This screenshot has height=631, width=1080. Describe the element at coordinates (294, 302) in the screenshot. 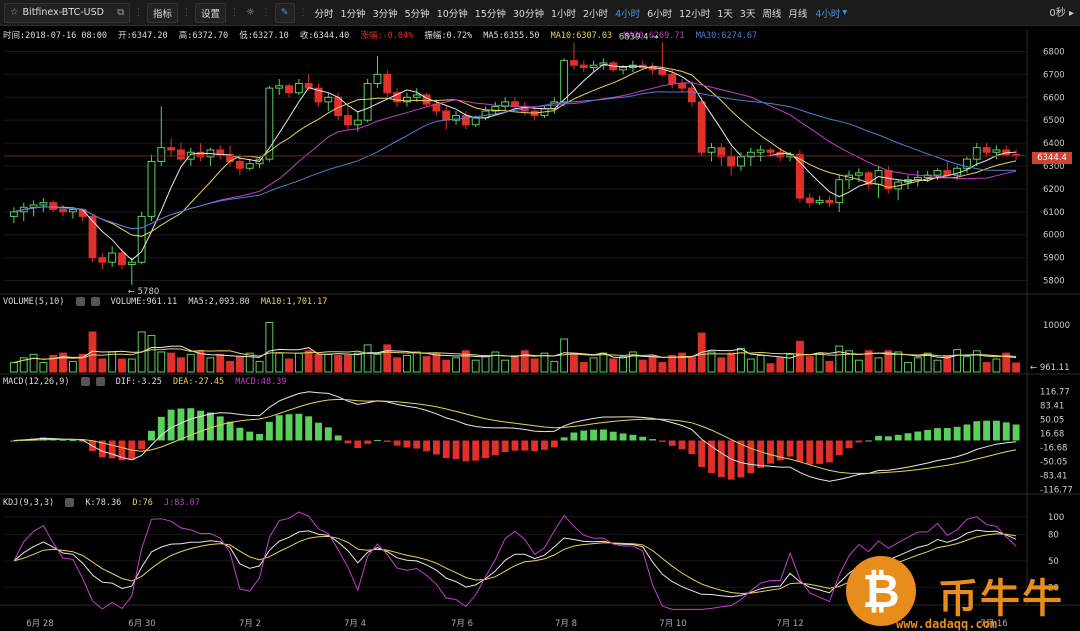

I see `volume-ma10: MA10:1,701.17` at that location.